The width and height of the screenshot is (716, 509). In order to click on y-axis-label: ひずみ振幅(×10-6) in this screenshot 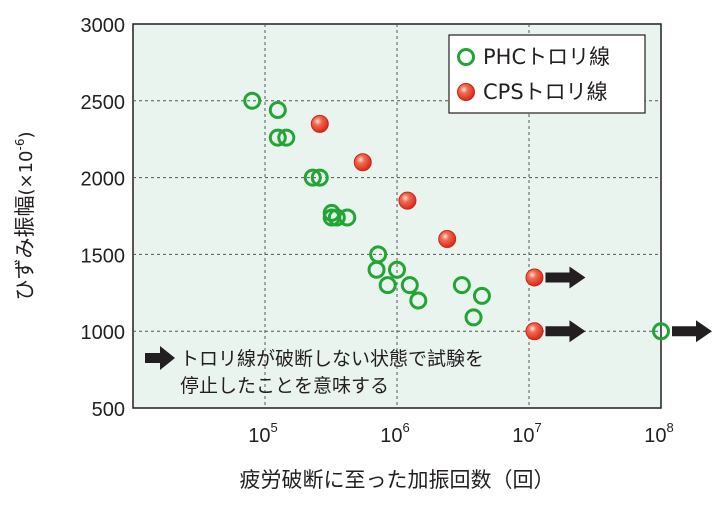, I will do `click(25, 215)`.